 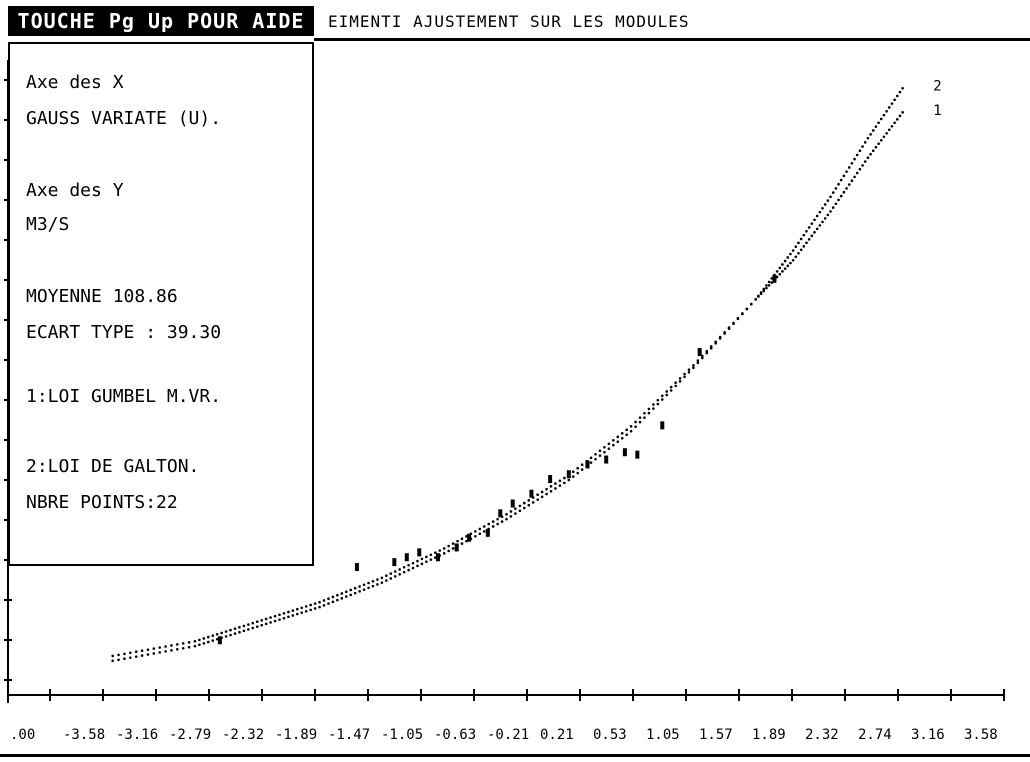 What do you see at coordinates (296, 735) in the screenshot?
I see `x-tick-label: -1.89` at bounding box center [296, 735].